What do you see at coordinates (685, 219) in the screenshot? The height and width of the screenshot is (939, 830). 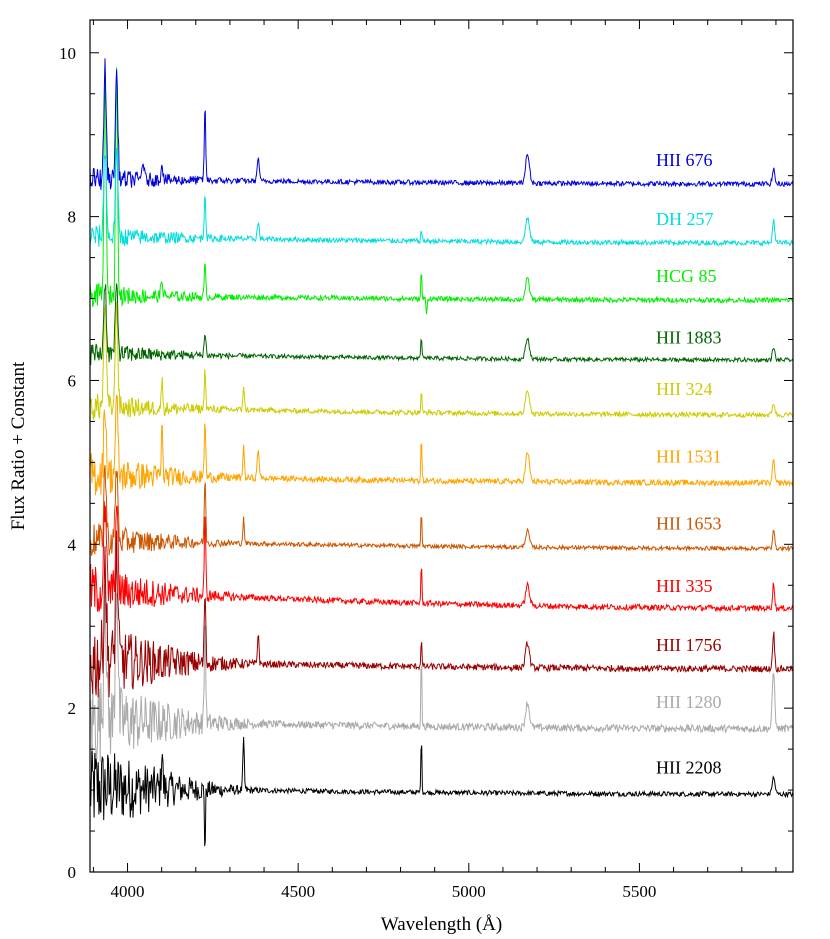 I see `series-label: DH 257` at bounding box center [685, 219].